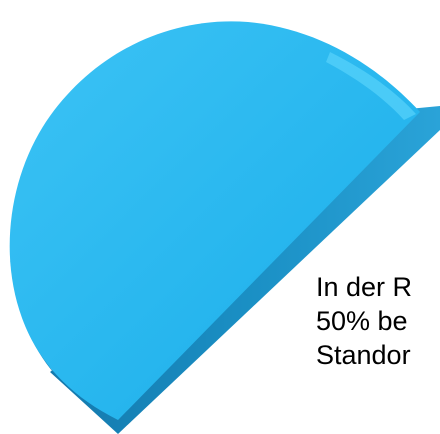  Describe the element at coordinates (362, 321) in the screenshot. I see `caption-line-2: 50% be` at that location.